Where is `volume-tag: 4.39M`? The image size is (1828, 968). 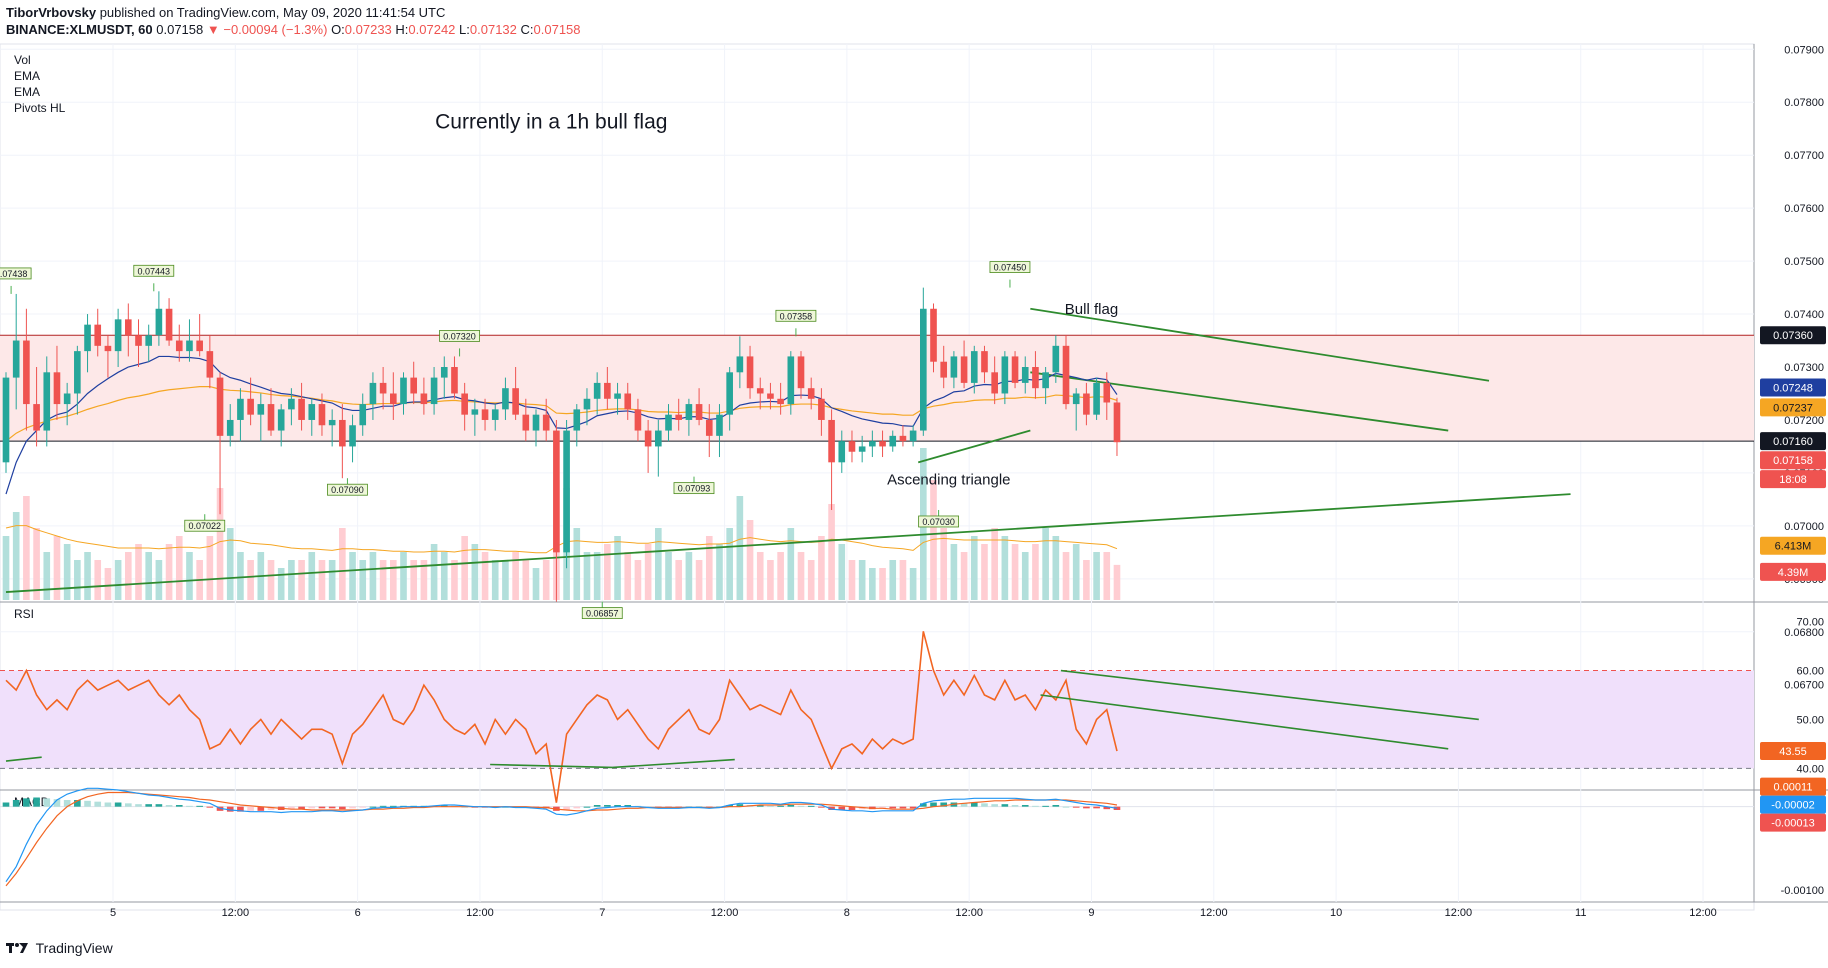 volume-tag: 4.39M is located at coordinates (1793, 573).